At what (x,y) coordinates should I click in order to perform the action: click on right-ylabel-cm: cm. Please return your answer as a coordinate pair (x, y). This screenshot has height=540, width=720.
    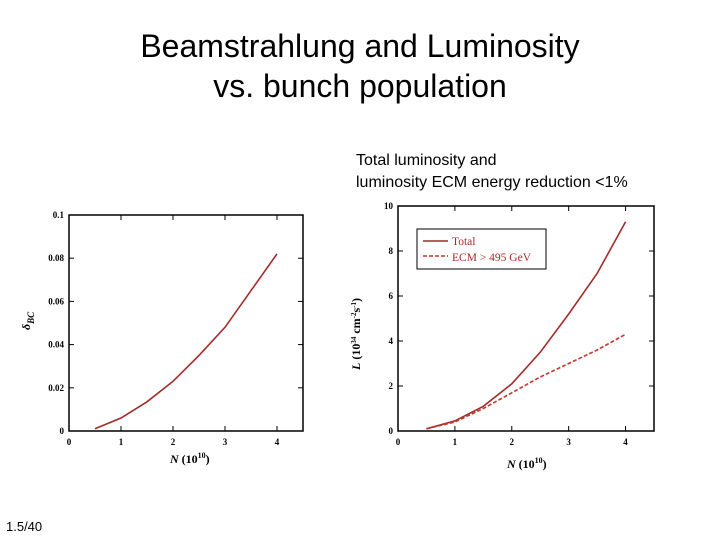
    Looking at the image, I should click on (356, 327).